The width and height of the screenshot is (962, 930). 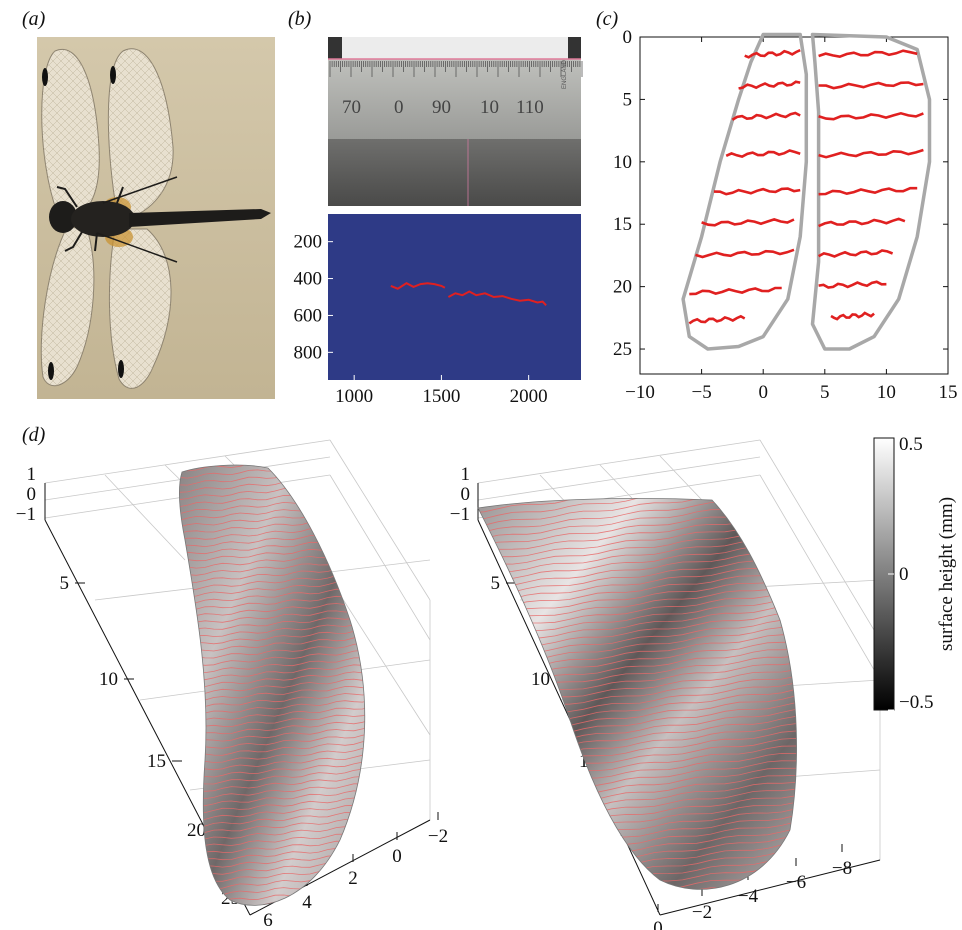 I want to click on scan-axes: 1000 1500 2000 200 400 600 800, so click(x=421, y=319).